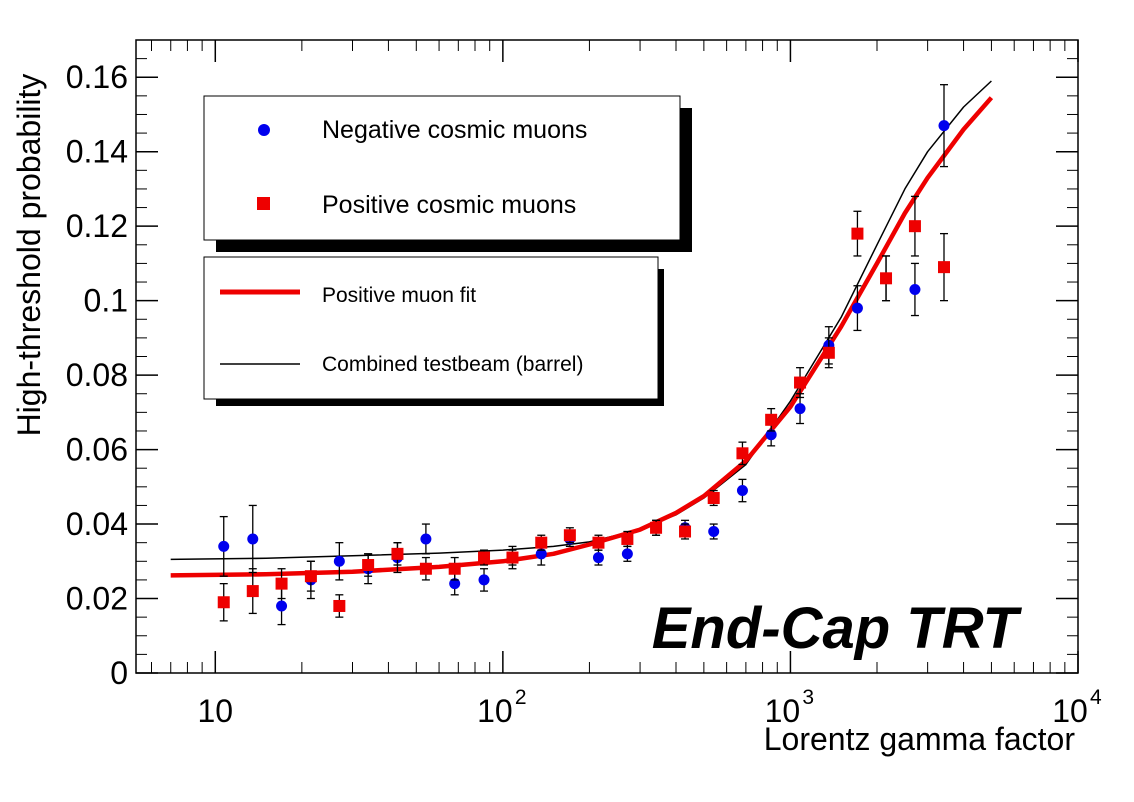  What do you see at coordinates (97, 524) in the screenshot?
I see `y-tick-label: 0.04` at bounding box center [97, 524].